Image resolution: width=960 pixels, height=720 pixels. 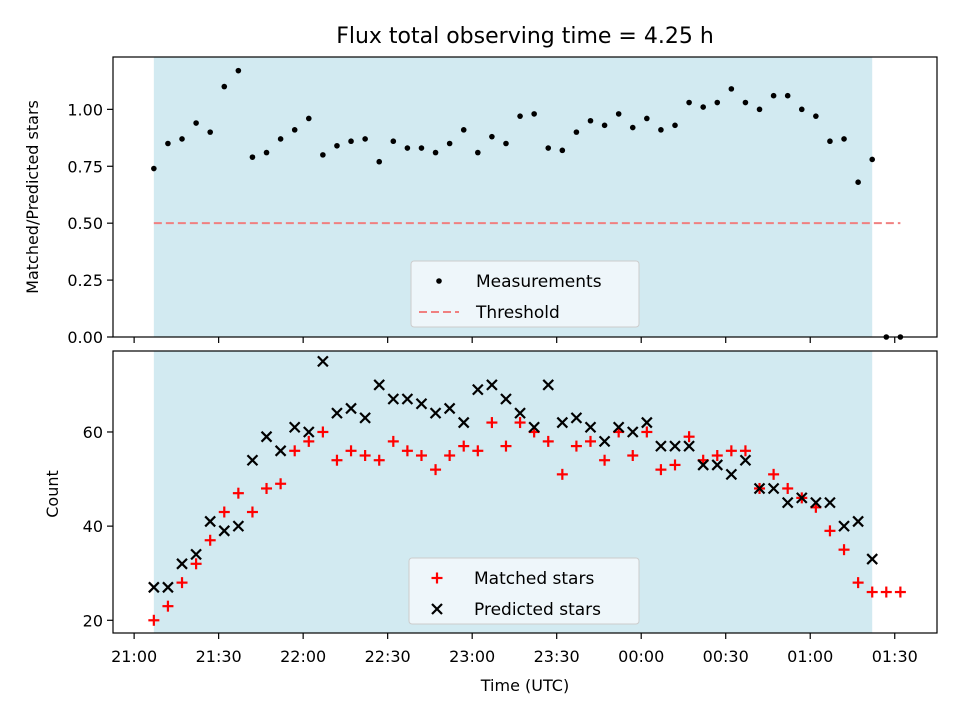 I want to click on legend-label: Matched stars, so click(x=534, y=579).